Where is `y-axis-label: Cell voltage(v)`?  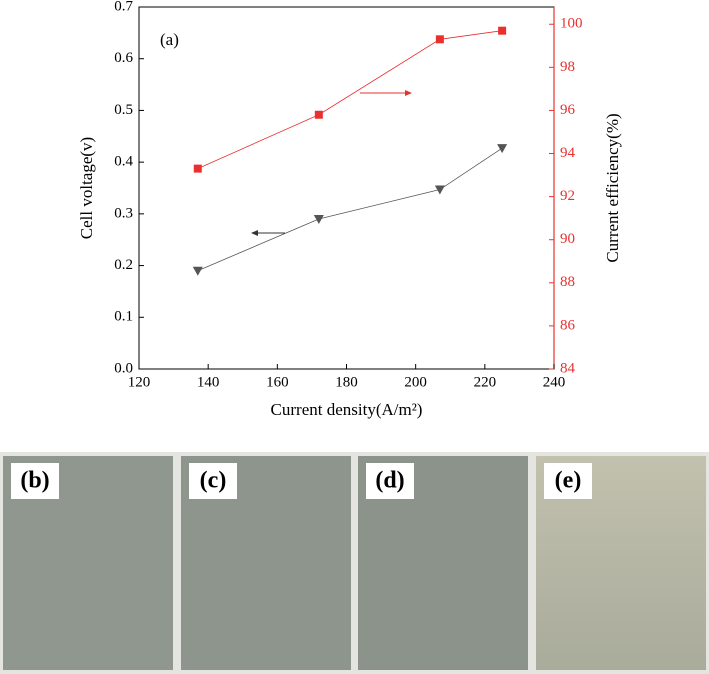 y-axis-label: Cell voltage(v) is located at coordinates (86, 188).